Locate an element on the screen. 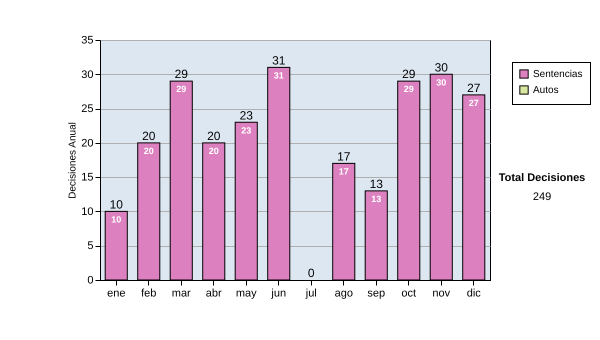  y-tick-label: 0 is located at coordinates (90, 280).